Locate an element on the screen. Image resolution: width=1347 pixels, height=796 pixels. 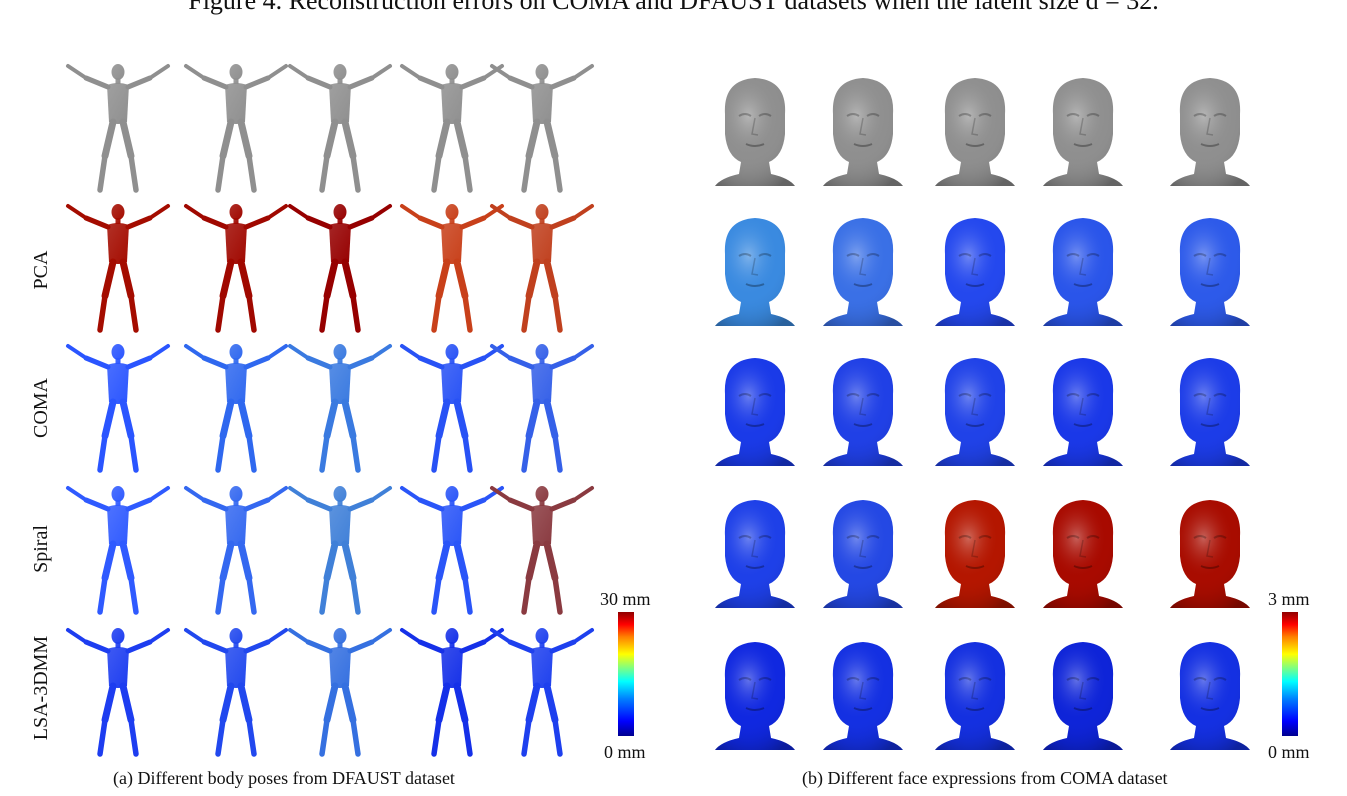
face-error-colorbar is located at coordinates (1290, 674).